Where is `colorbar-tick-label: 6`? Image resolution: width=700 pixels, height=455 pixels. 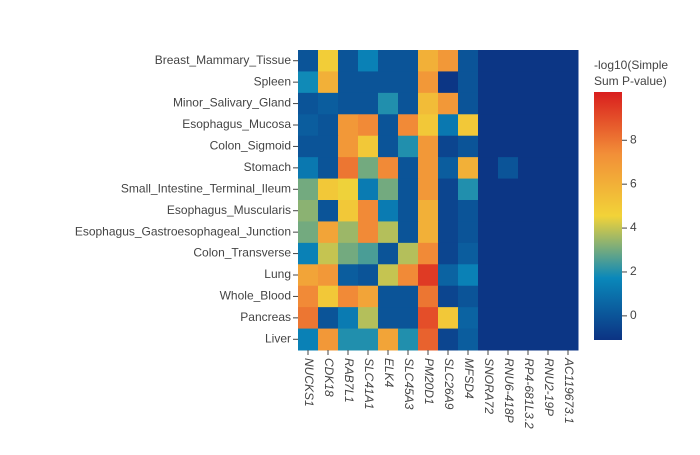
colorbar-tick-label: 6 is located at coordinates (633, 183).